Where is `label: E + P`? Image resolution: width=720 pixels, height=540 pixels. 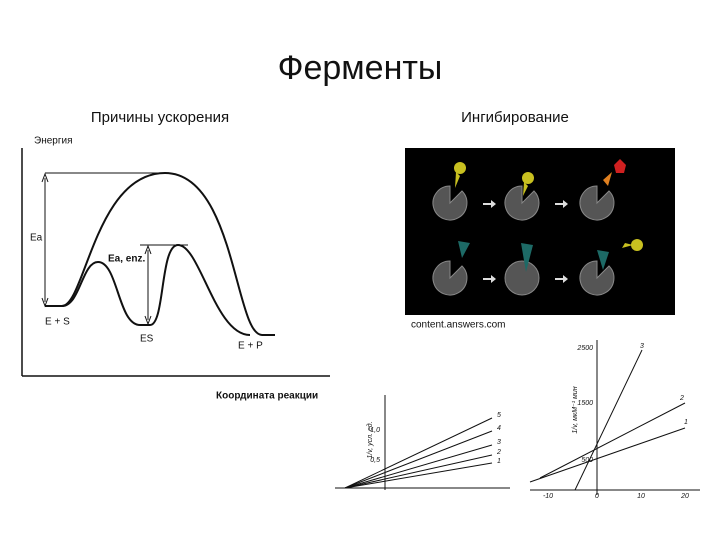
label: E + P is located at coordinates (250, 346).